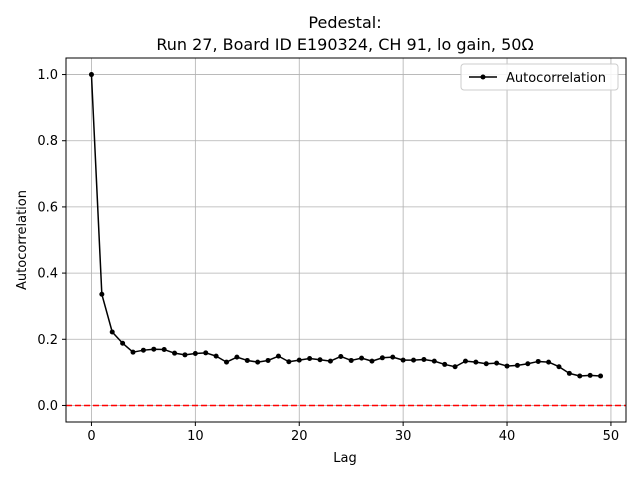  I want to click on legend-marker-swatch, so click(483, 77).